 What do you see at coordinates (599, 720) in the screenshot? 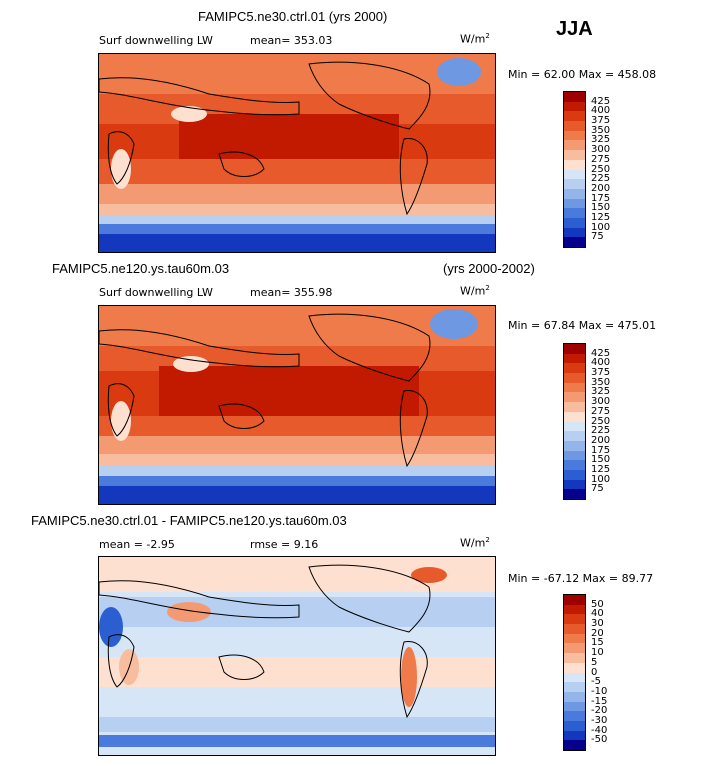
I see `colorbar-tick-label: -30` at bounding box center [599, 720].